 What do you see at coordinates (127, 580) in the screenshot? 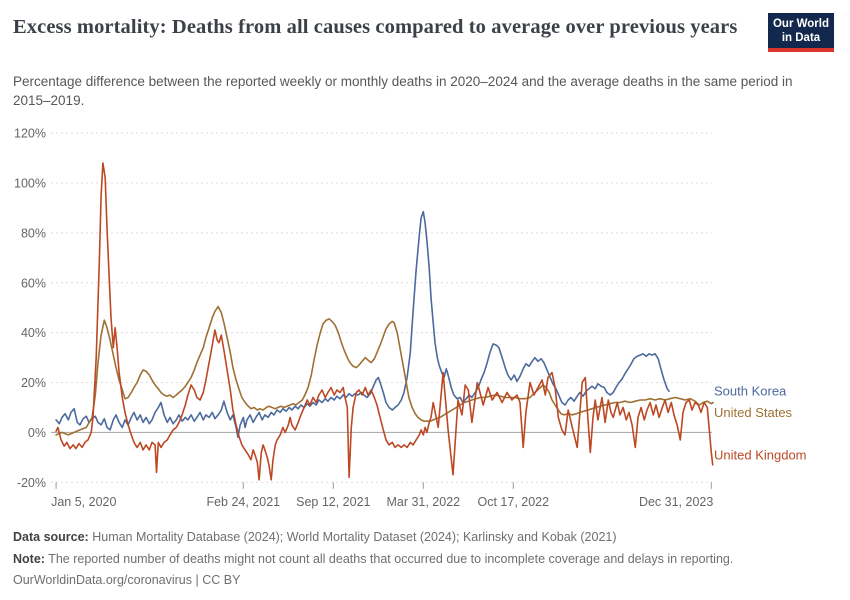
I see `license-line: OurWorldinData.org/coronavirus | CC BY` at bounding box center [127, 580].